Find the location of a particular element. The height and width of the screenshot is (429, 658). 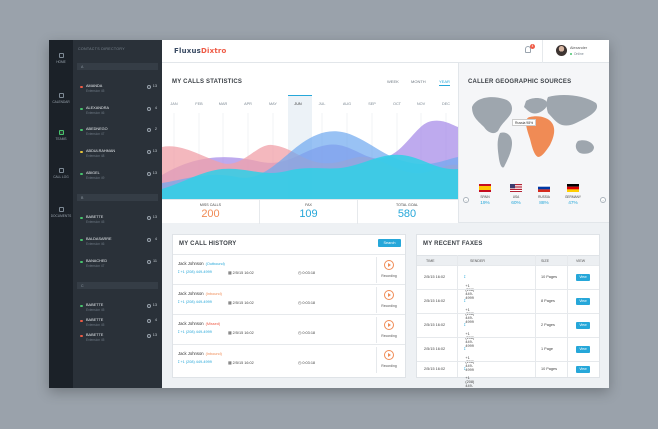

world-map is located at coordinates (535, 131).